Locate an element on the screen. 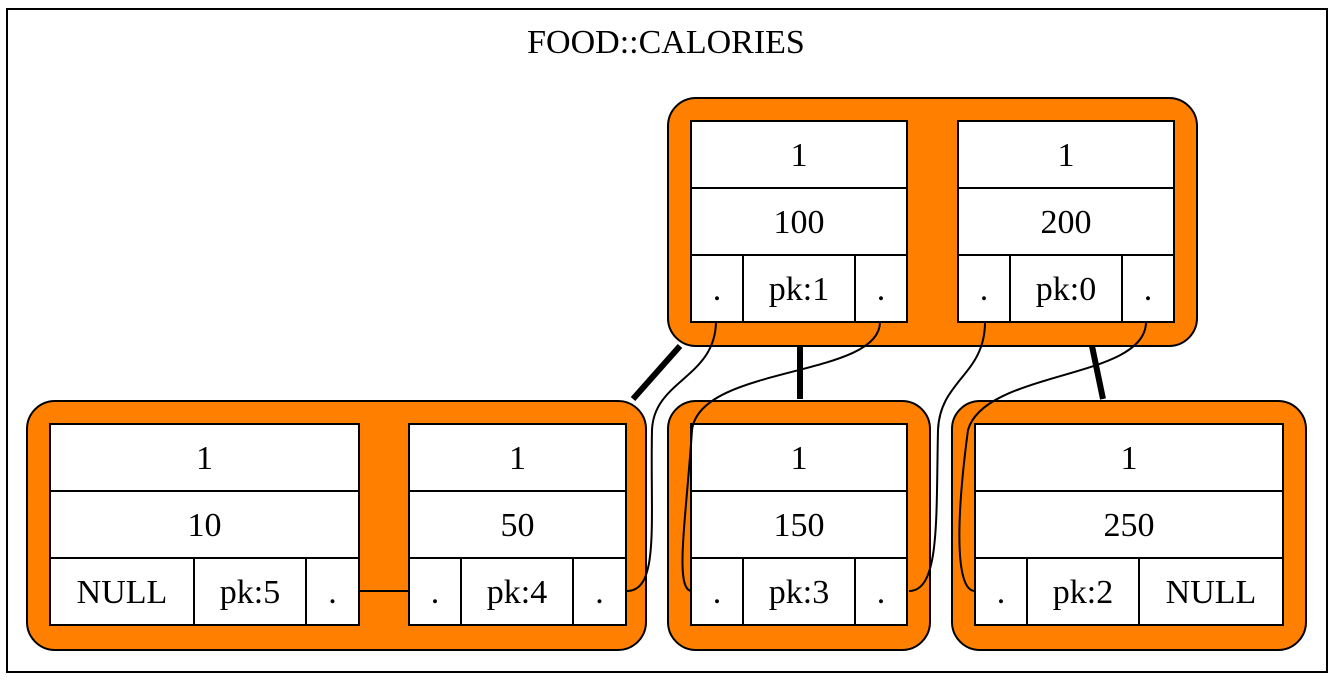 The height and width of the screenshot is (682, 1334). diagram-title: FOOD::CALORIES is located at coordinates (666, 42).